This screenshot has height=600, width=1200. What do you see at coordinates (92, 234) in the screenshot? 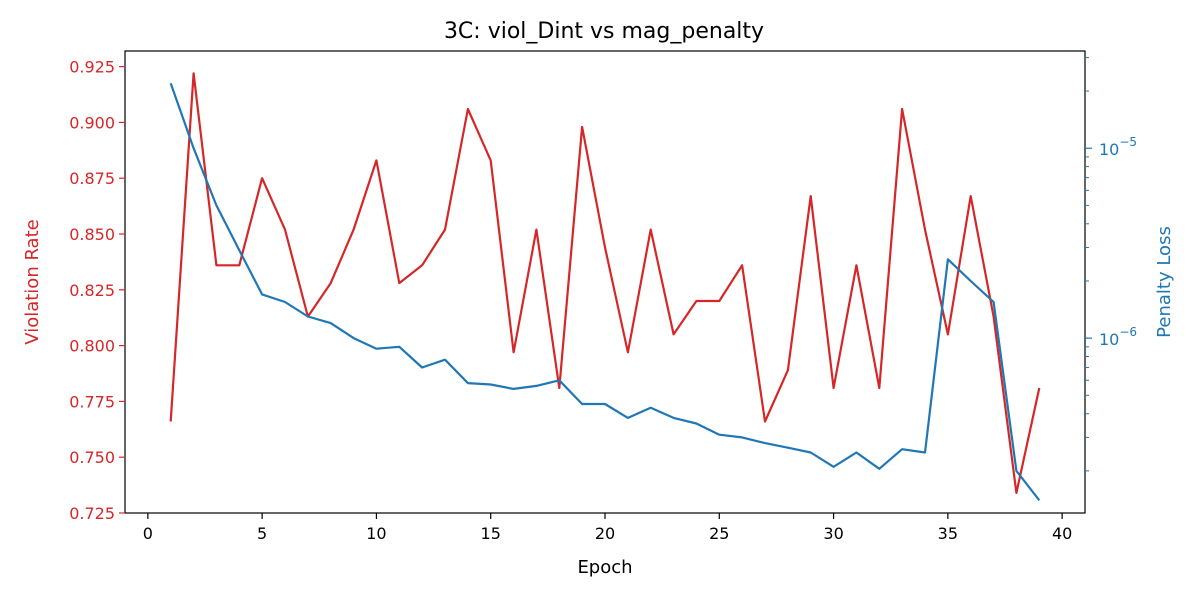
I see `y-left-tick-label: 0.850` at bounding box center [92, 234].